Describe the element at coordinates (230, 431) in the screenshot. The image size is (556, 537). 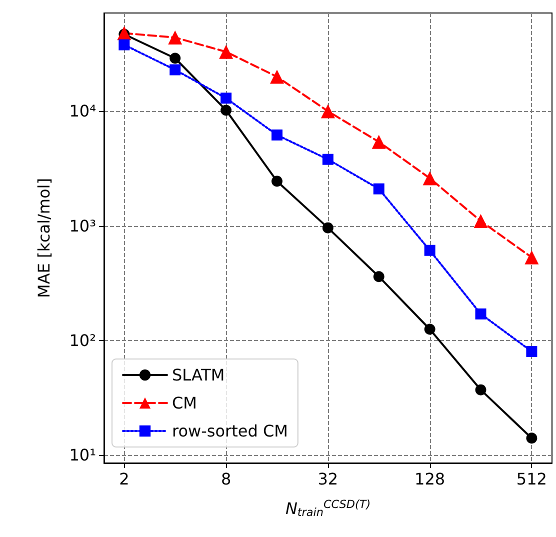
I see `legend-label: row-sorted CM` at that location.